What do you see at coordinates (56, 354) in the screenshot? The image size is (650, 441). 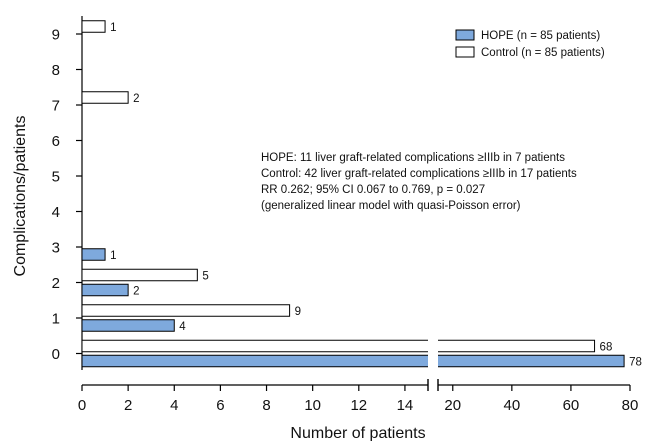 I see `y-tick-label: 0` at bounding box center [56, 354].